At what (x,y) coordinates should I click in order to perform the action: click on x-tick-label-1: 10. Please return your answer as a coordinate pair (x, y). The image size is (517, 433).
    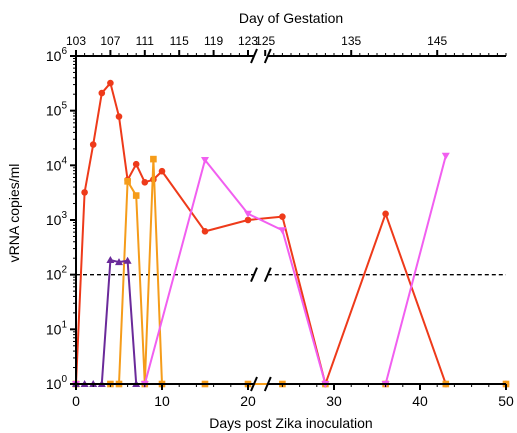
    Looking at the image, I should click on (162, 401).